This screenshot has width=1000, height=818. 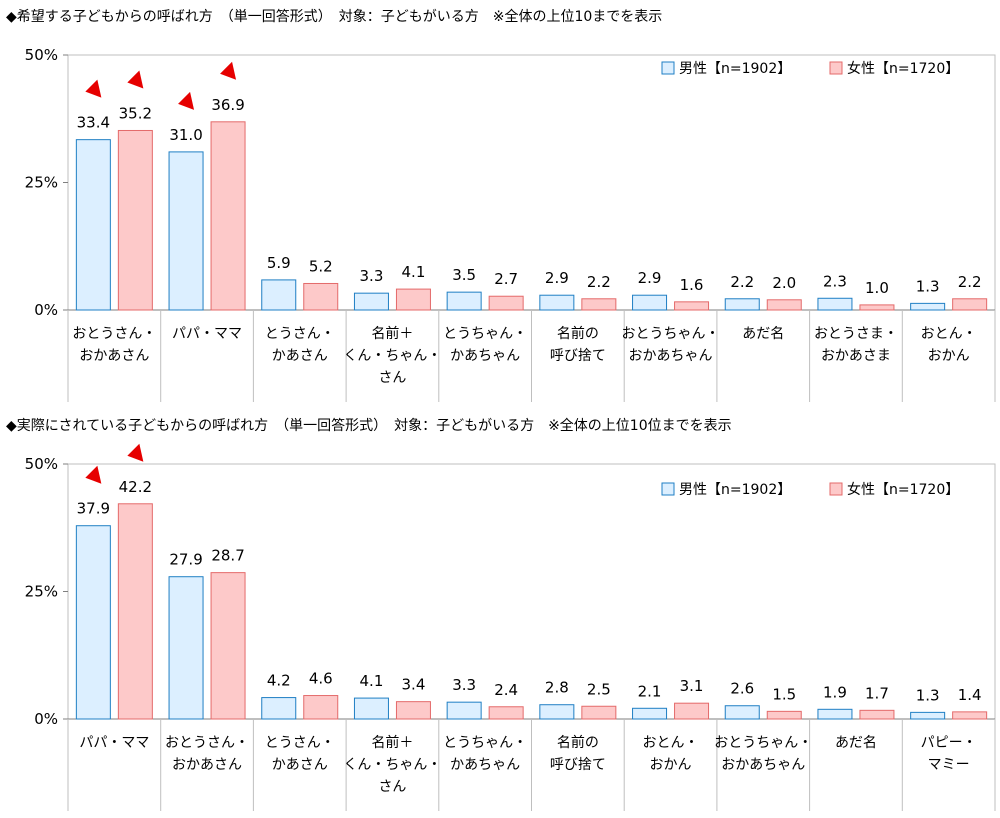 What do you see at coordinates (856, 334) in the screenshot?
I see `category-label: おとうさま・` at bounding box center [856, 334].